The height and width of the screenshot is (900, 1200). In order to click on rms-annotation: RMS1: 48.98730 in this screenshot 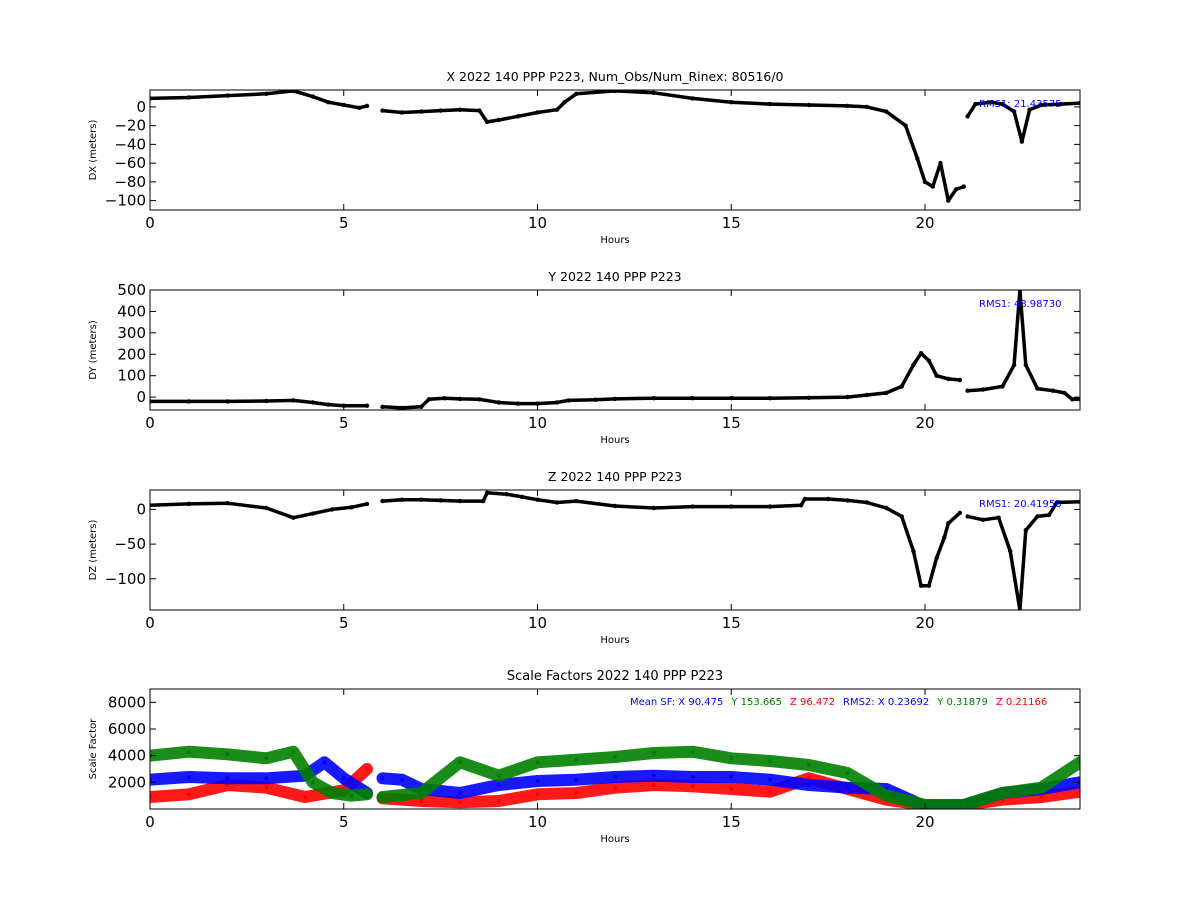, I will do `click(1020, 304)`.